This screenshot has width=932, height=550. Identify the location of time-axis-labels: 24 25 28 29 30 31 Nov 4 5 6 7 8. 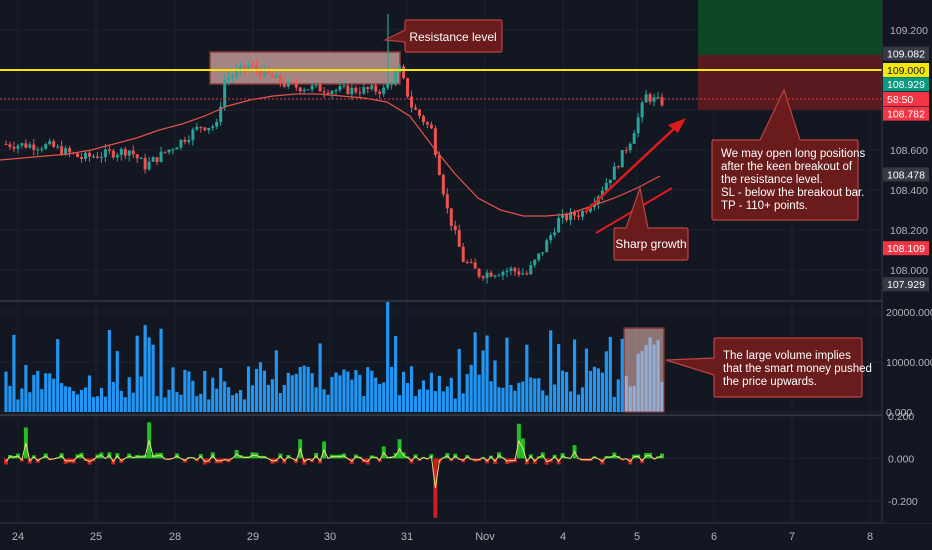
(442, 537).